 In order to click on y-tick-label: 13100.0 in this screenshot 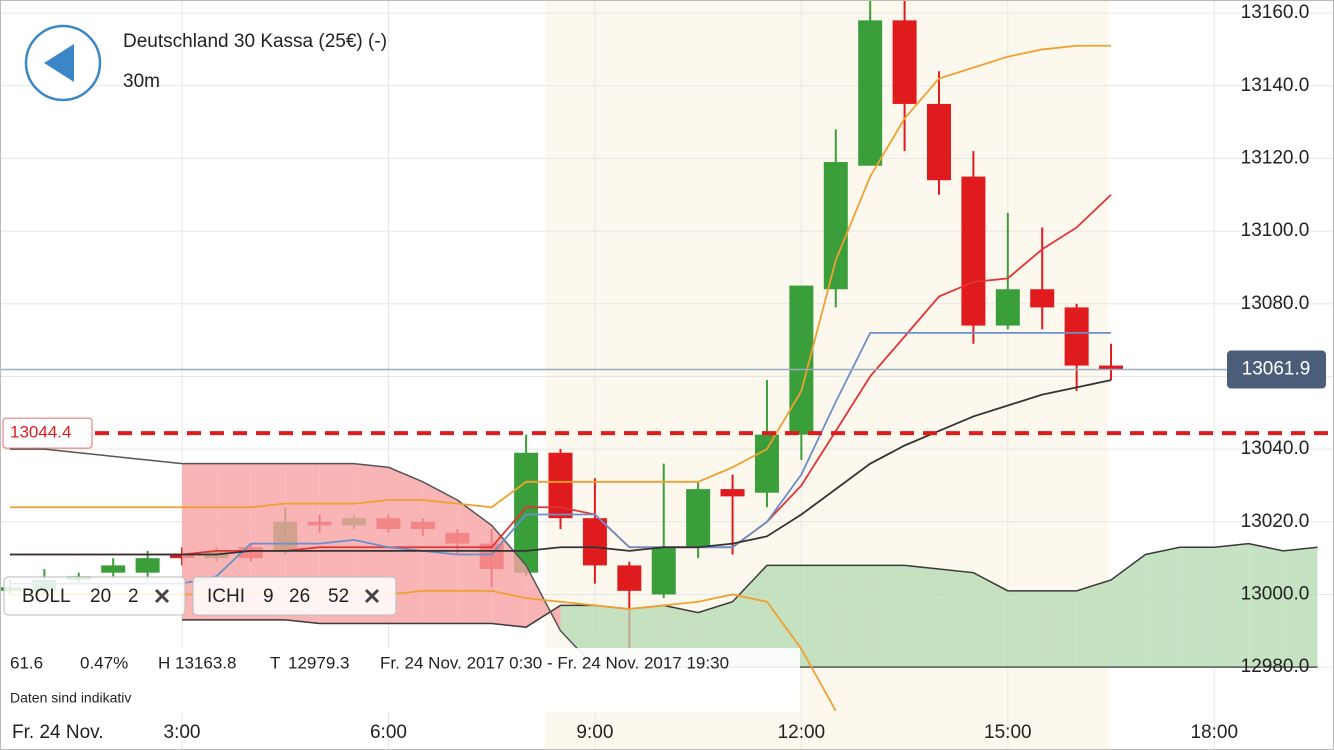, I will do `click(1275, 230)`.